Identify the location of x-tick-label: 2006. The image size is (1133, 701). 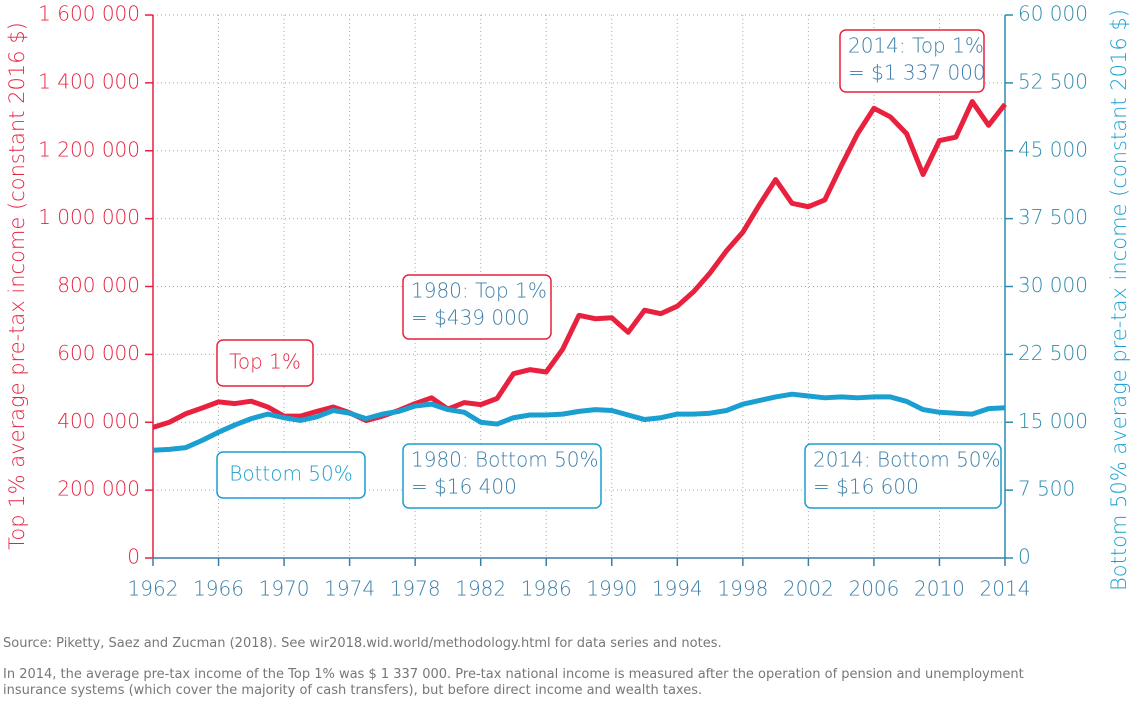
(873, 589).